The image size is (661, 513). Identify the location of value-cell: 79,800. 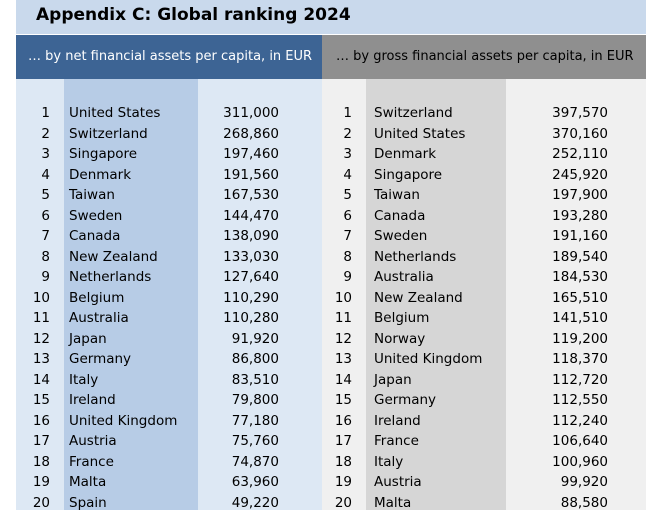
(255, 400).